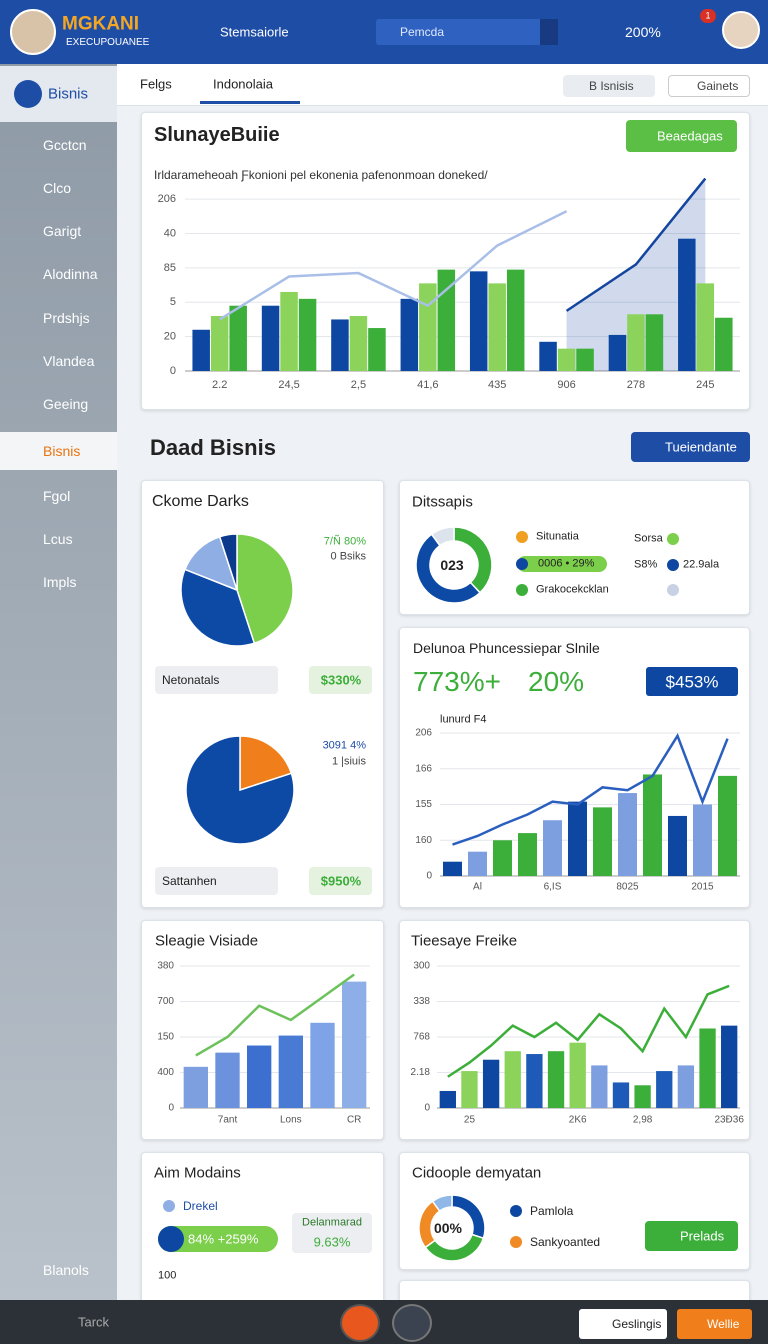 The image size is (768, 1344). Describe the element at coordinates (477, 1173) in the screenshot. I see `card-title: Cidoople demyatan` at that location.